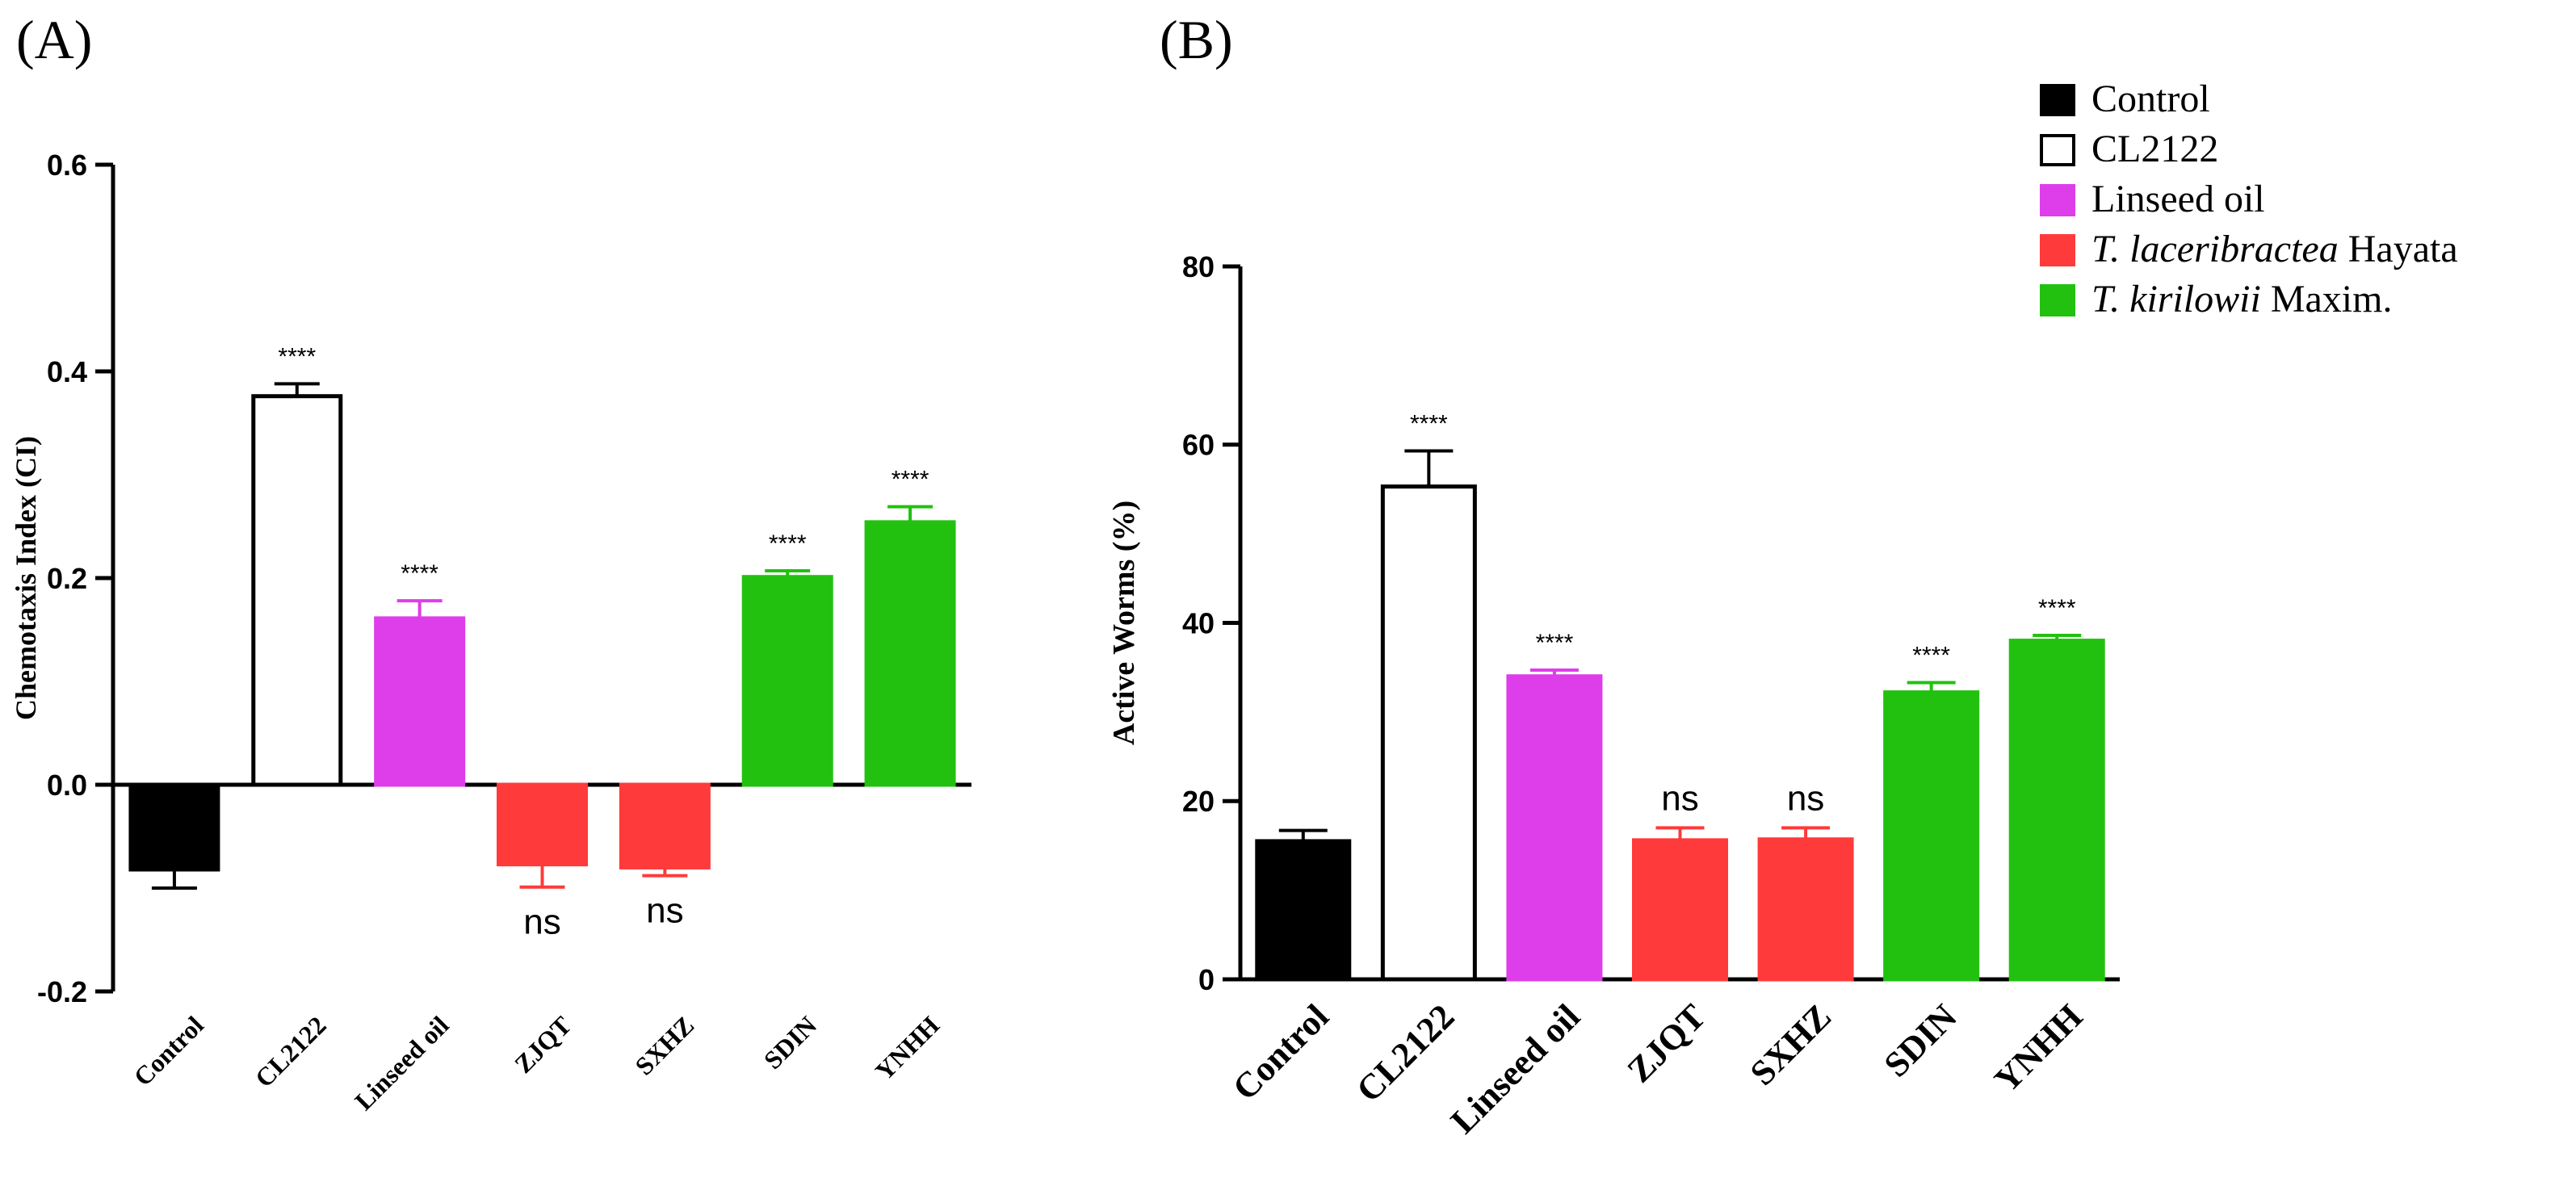  Describe the element at coordinates (787, 681) in the screenshot. I see `chart-a-bar-sdin` at that location.